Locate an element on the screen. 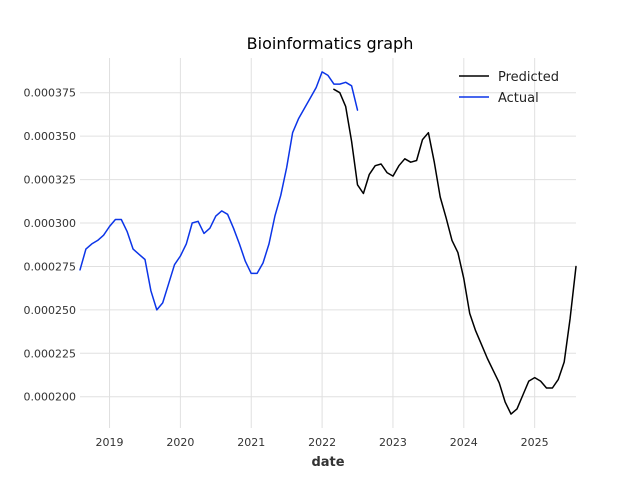 The height and width of the screenshot is (480, 640). x-tick-label: 2025 is located at coordinates (535, 442).